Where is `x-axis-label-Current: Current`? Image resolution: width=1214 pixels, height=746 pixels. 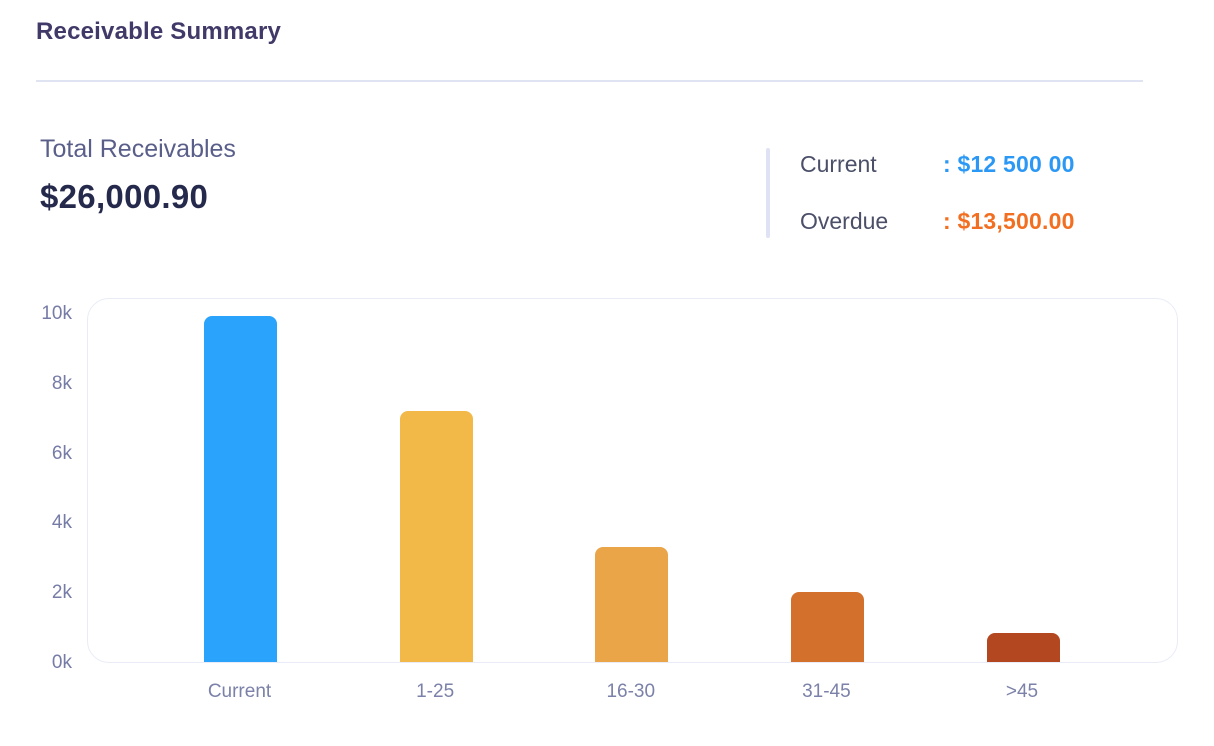
x-axis-label-Current: Current is located at coordinates (239, 691).